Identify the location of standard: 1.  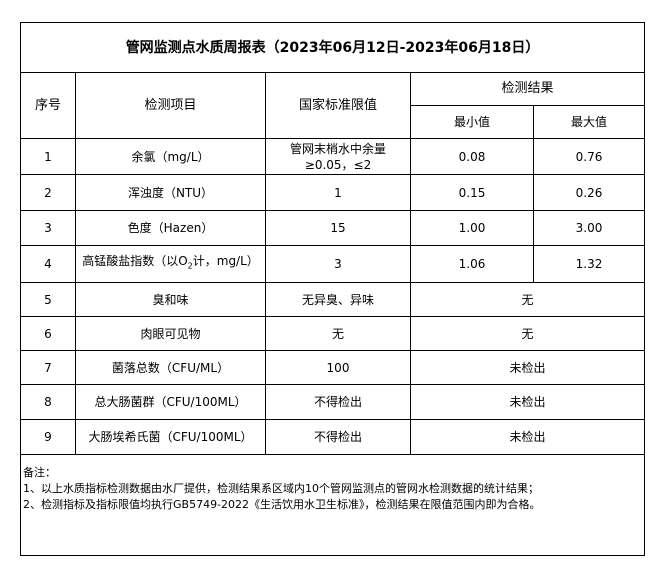
(338, 192).